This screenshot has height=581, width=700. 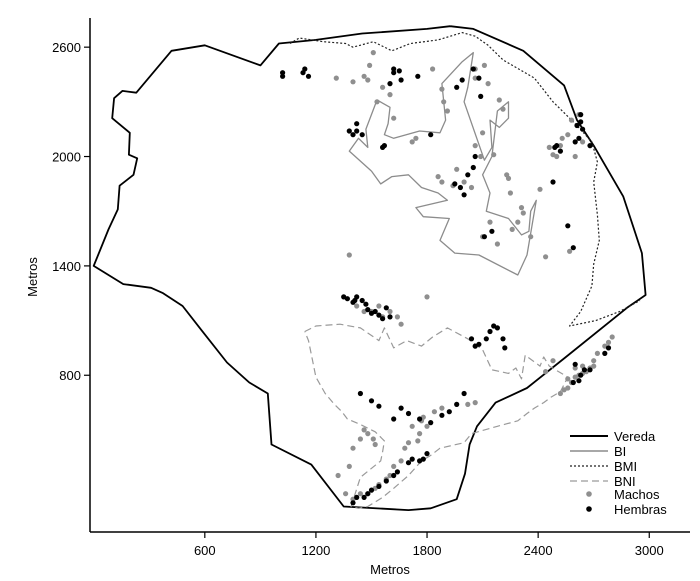 I want to click on legend-label-hembras: Hembras, so click(x=640, y=509).